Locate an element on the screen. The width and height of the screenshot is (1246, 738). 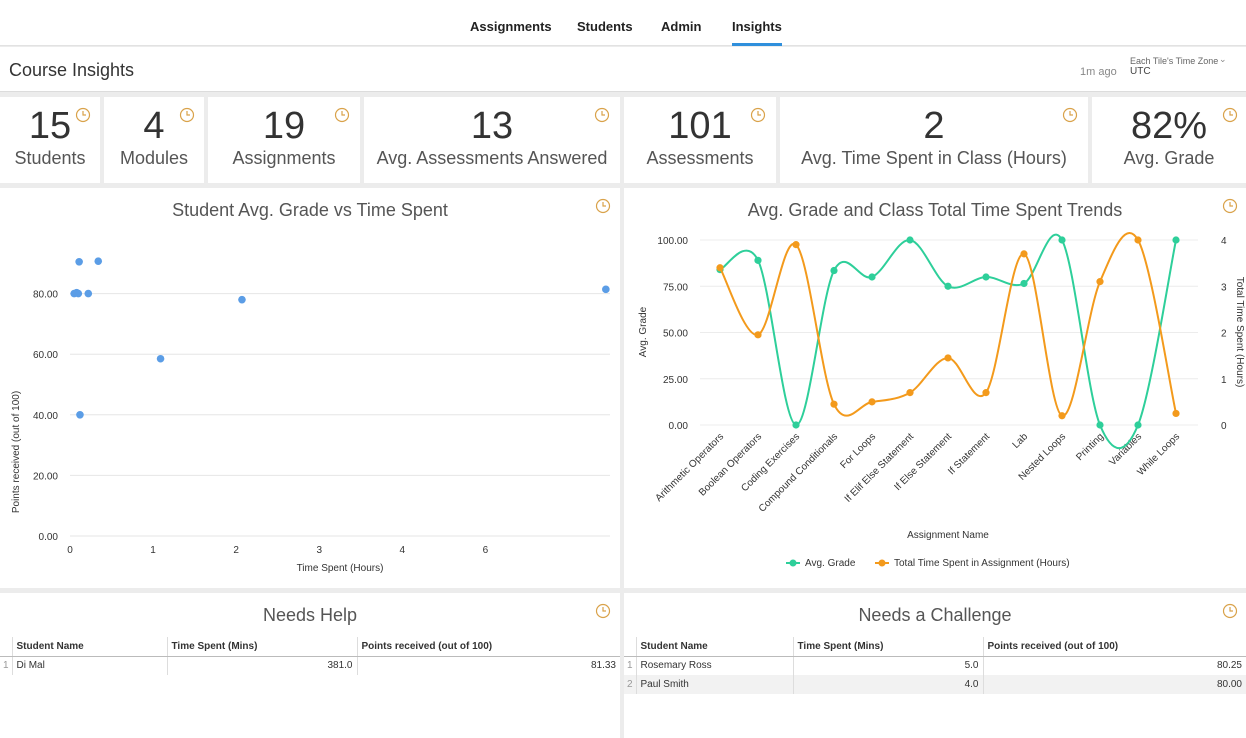
time-spent: 4.0 is located at coordinates (887, 684).